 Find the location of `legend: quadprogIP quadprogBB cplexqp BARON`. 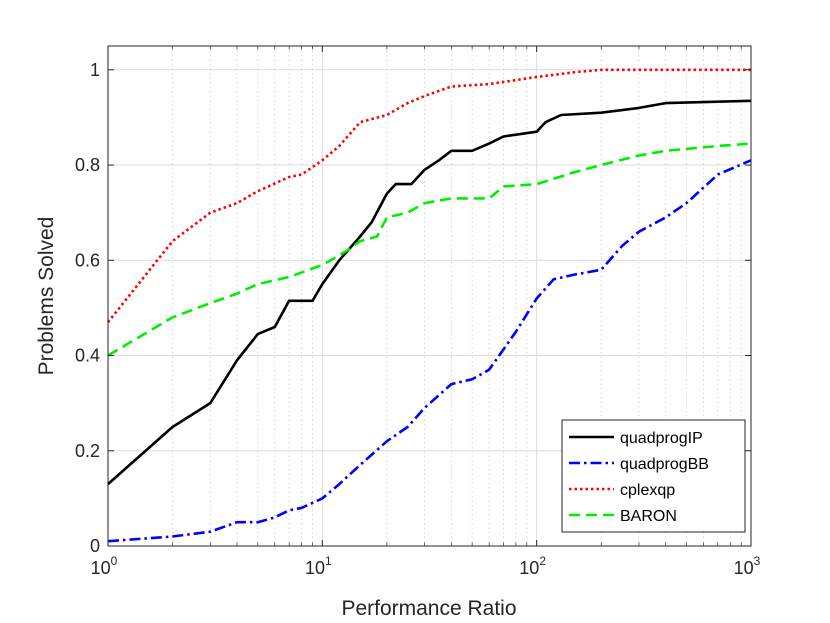

legend: quadprogIP quadprogBB cplexqp BARON is located at coordinates (653, 476).